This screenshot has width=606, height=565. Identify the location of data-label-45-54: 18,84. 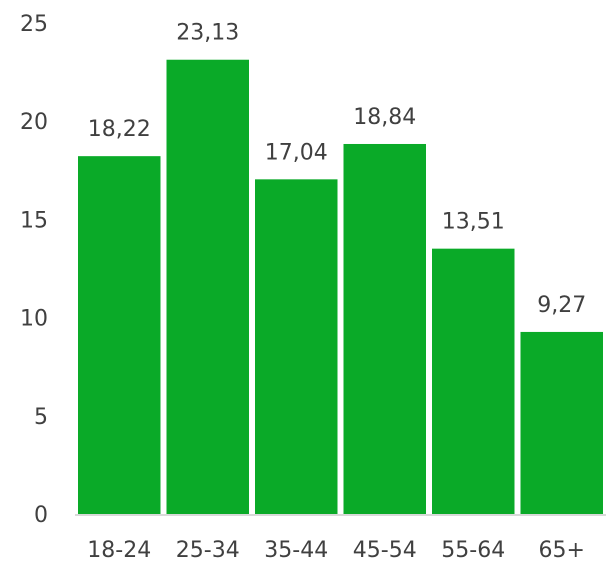
(384, 117).